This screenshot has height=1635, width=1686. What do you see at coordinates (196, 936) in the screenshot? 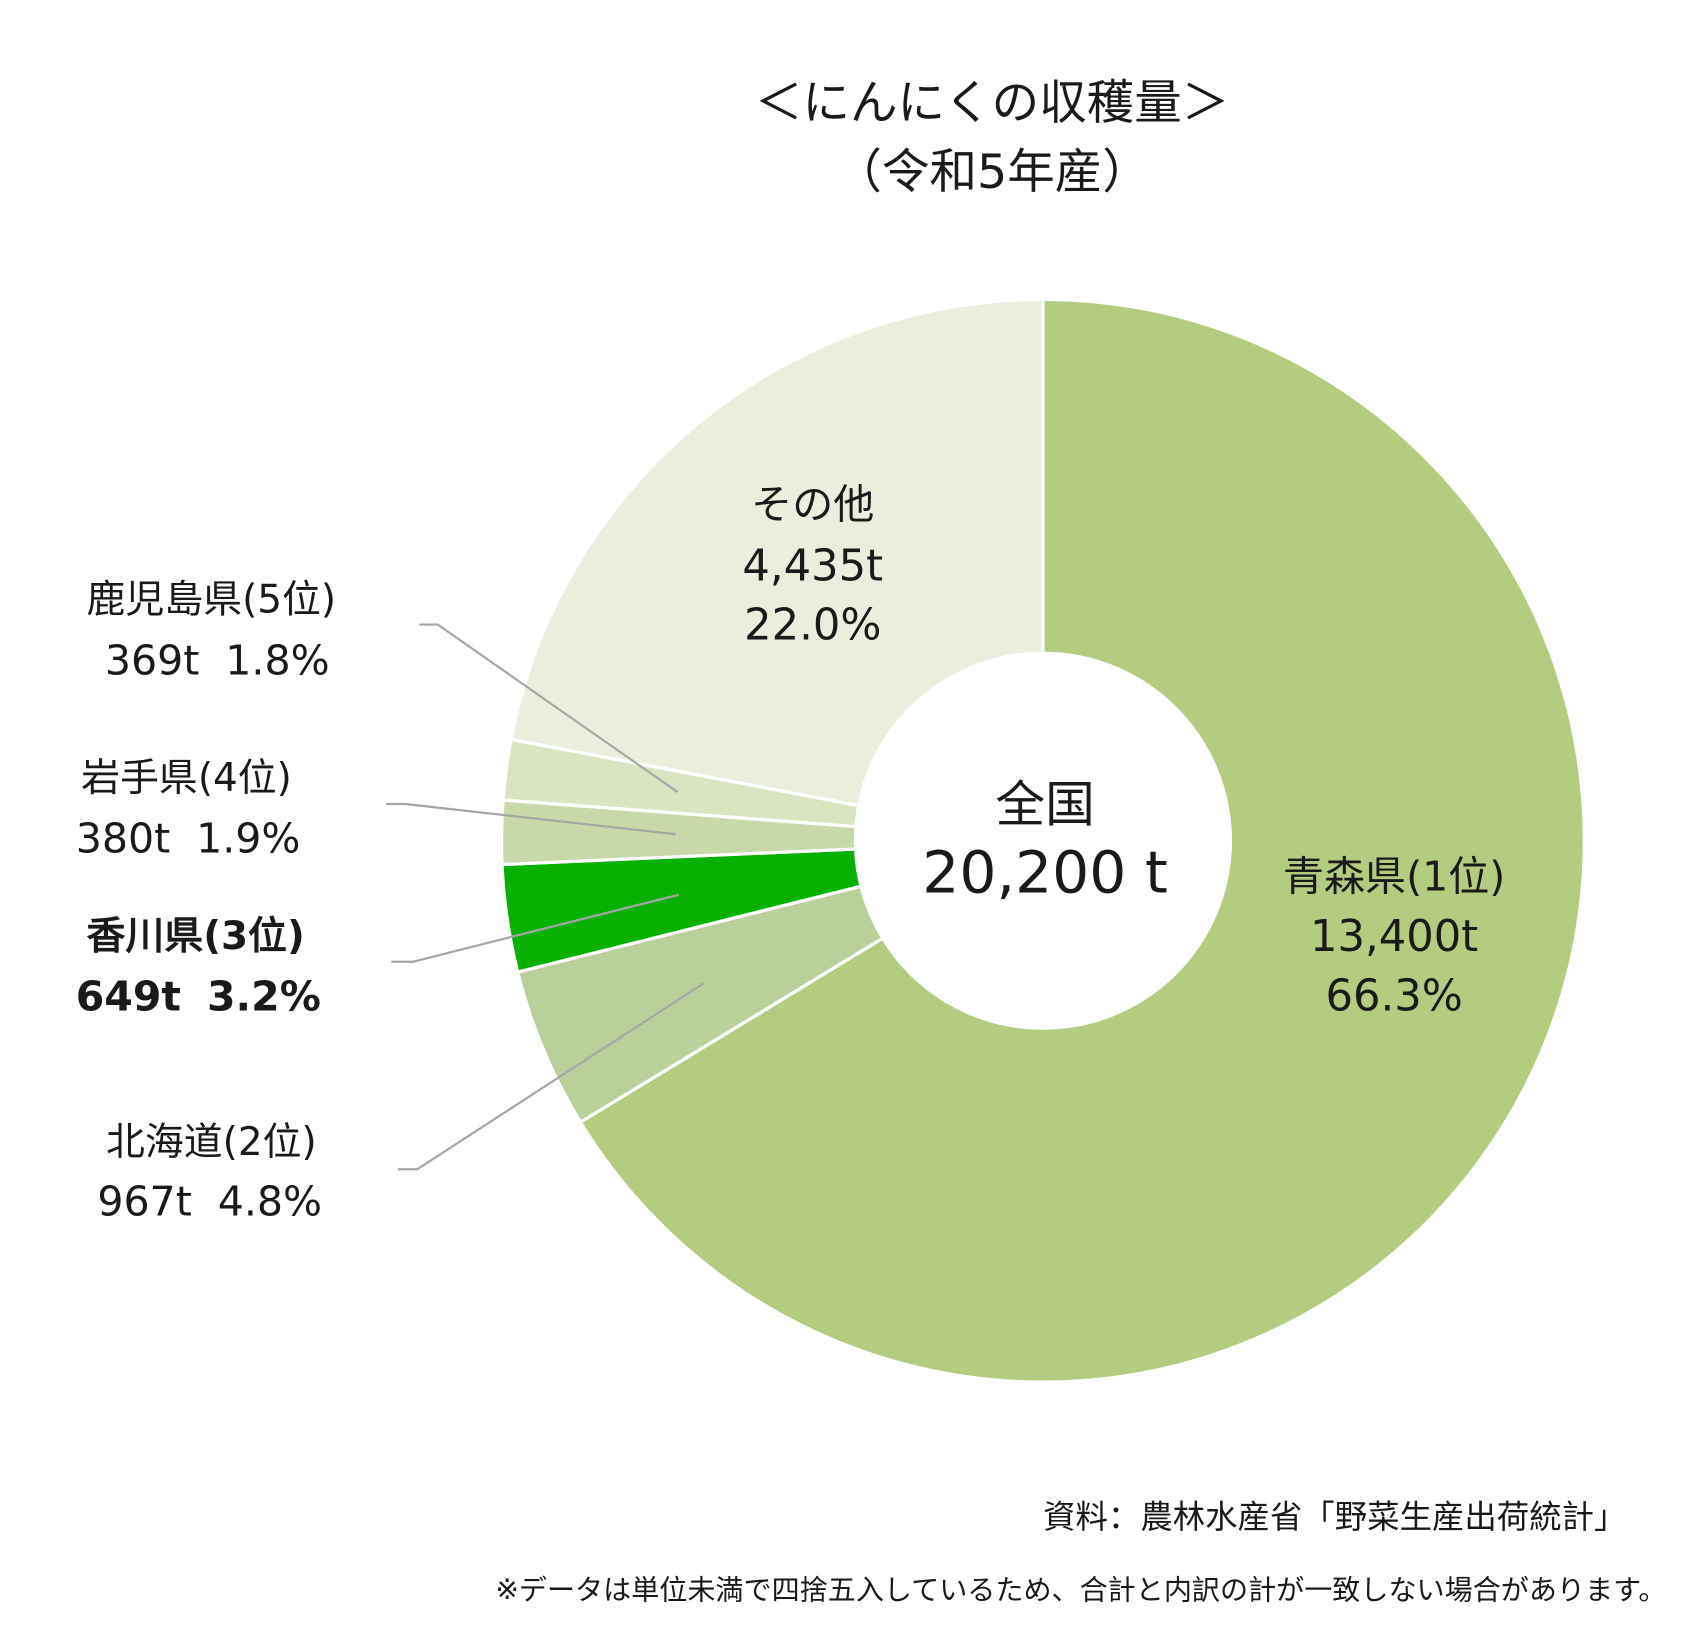
I see `label-kagawa-name: 香川県(3位)` at bounding box center [196, 936].